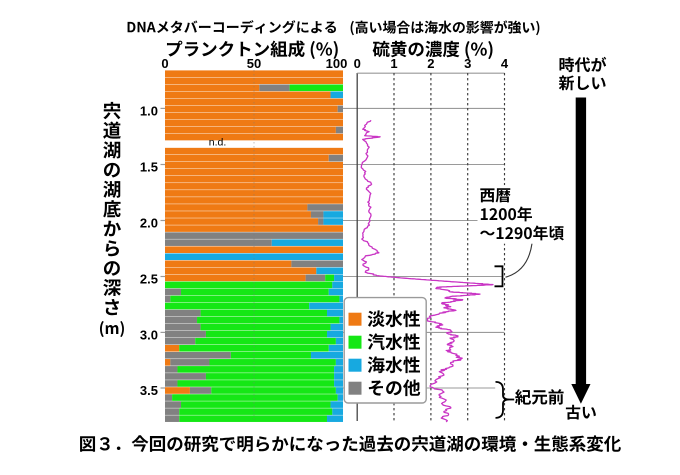 Image resolution: width=680 pixels, height=475 pixels. Describe the element at coordinates (149, 166) in the screenshot. I see `svg-text: 1.5` at that location.